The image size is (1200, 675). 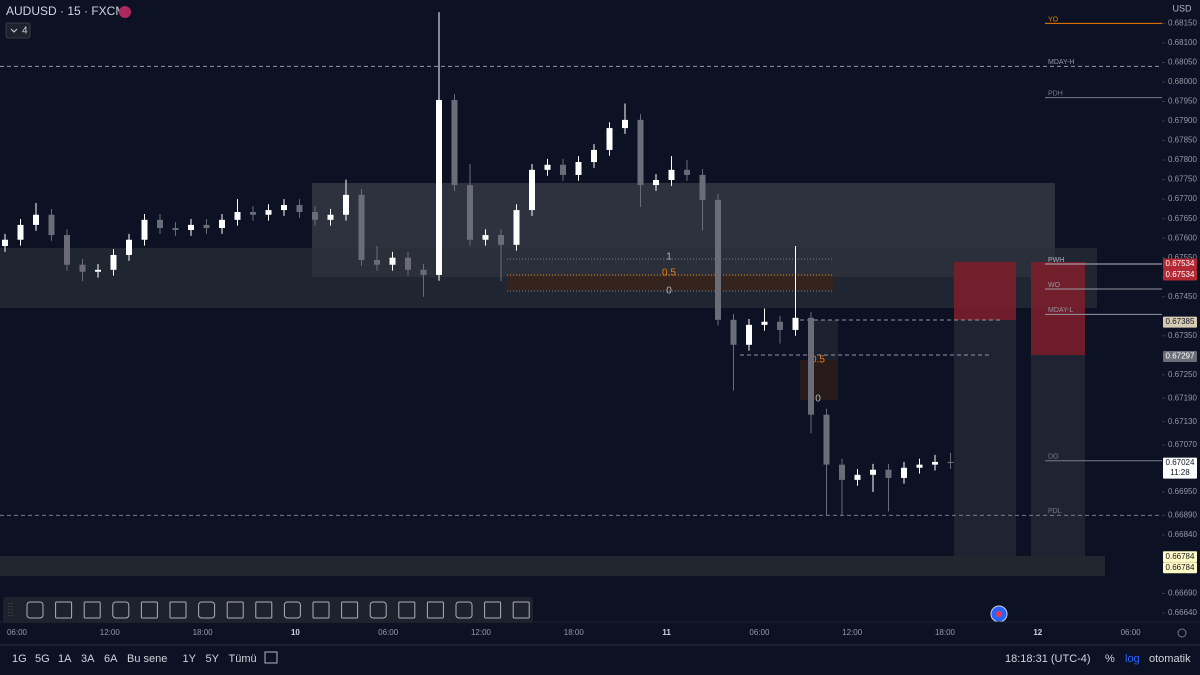 I want to click on settings-icon, so click(x=1182, y=633).